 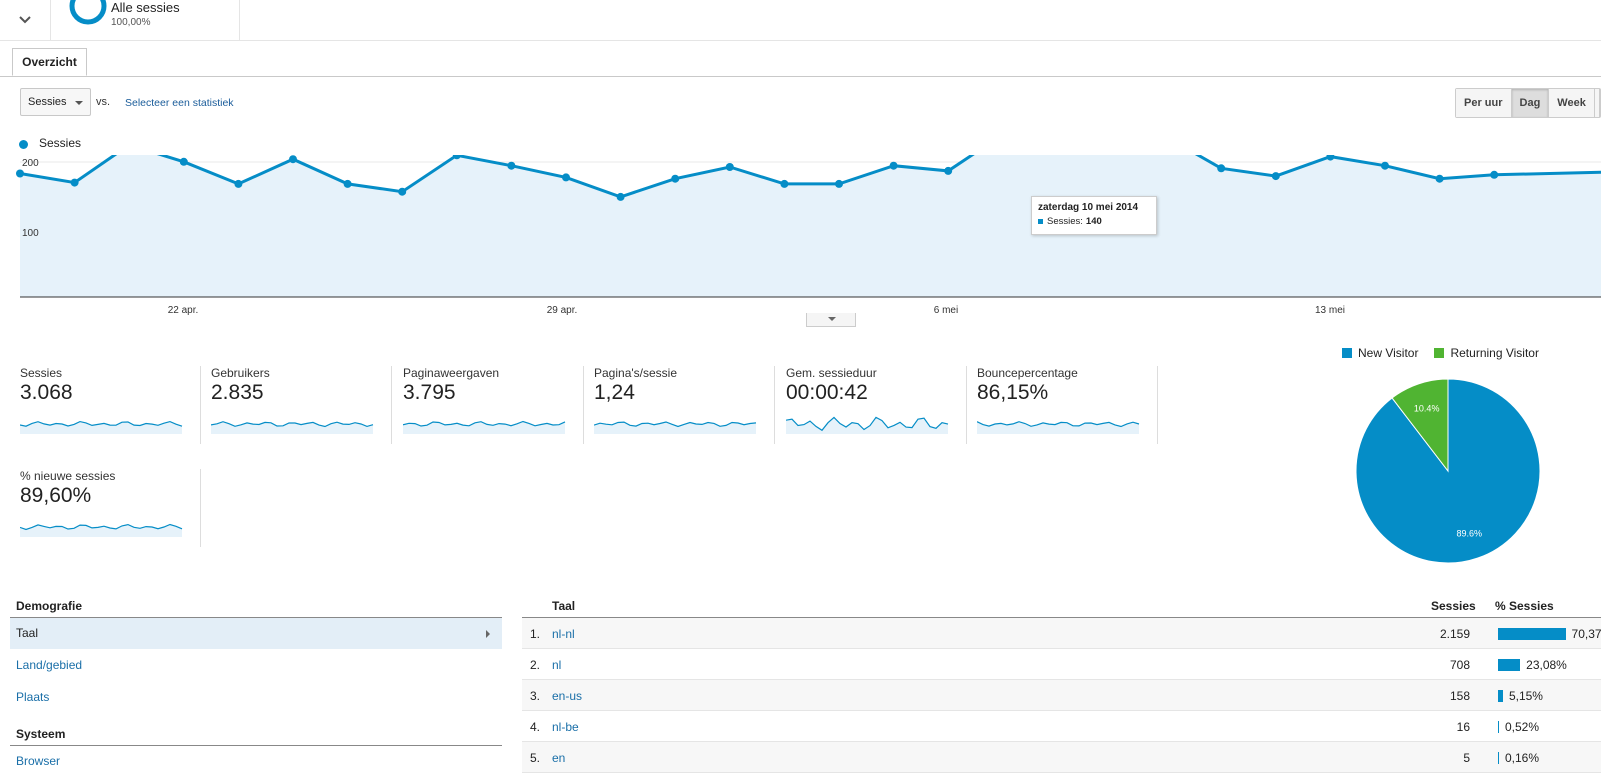 What do you see at coordinates (49, 665) in the screenshot?
I see `nav-item-land-gebied: Land/gebied` at bounding box center [49, 665].